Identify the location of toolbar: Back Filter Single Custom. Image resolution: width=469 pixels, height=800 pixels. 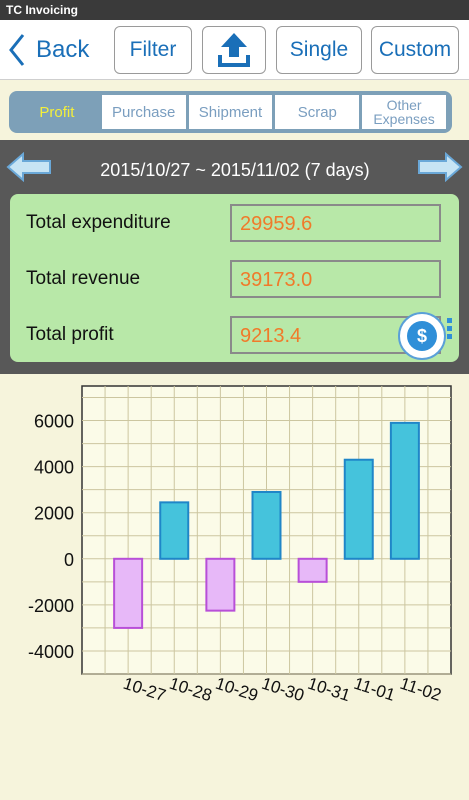
(234, 50).